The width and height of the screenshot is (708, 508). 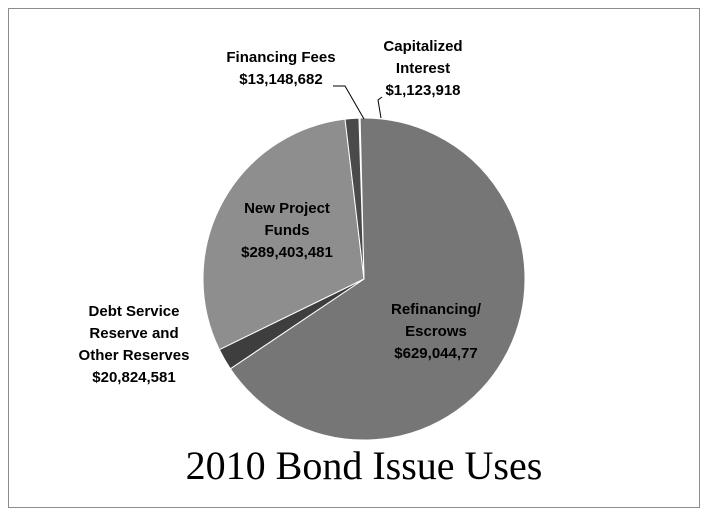 I want to click on slice-name-line: Funds, so click(x=287, y=230).